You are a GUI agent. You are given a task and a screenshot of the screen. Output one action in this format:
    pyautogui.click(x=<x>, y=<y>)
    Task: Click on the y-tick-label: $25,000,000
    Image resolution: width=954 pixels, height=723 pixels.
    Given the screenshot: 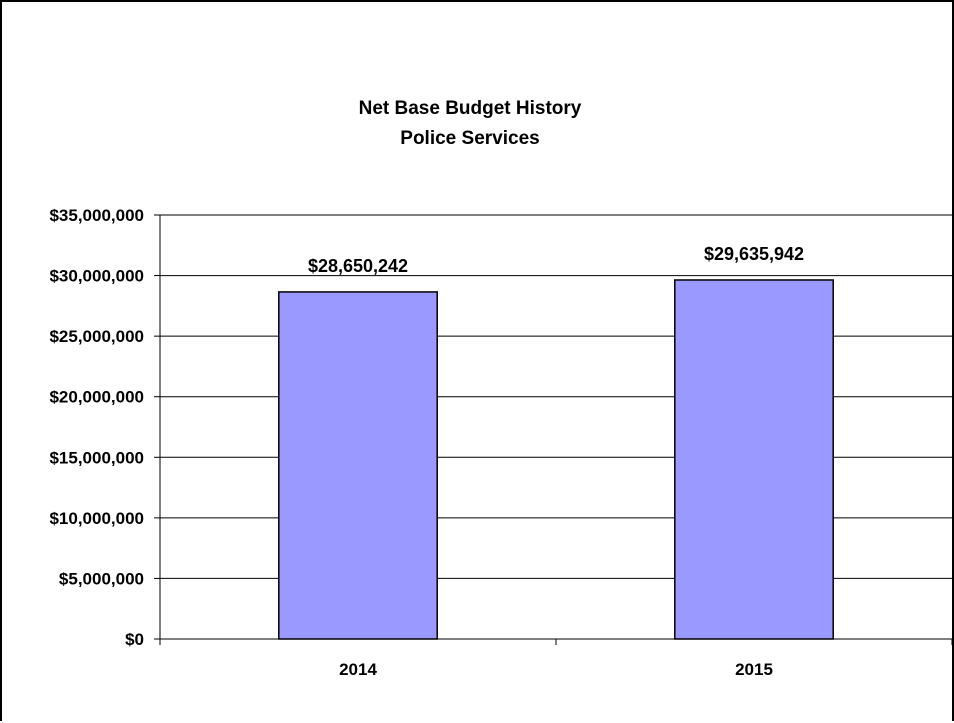 What is the action you would take?
    pyautogui.click(x=96, y=336)
    